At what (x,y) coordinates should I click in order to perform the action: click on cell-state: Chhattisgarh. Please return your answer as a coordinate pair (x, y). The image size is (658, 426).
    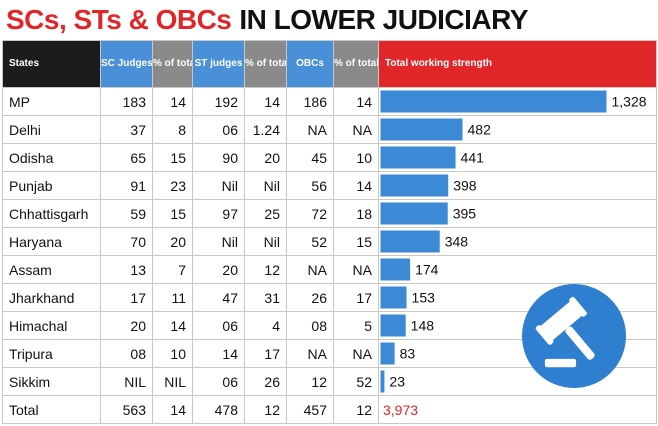
    Looking at the image, I should click on (51, 213).